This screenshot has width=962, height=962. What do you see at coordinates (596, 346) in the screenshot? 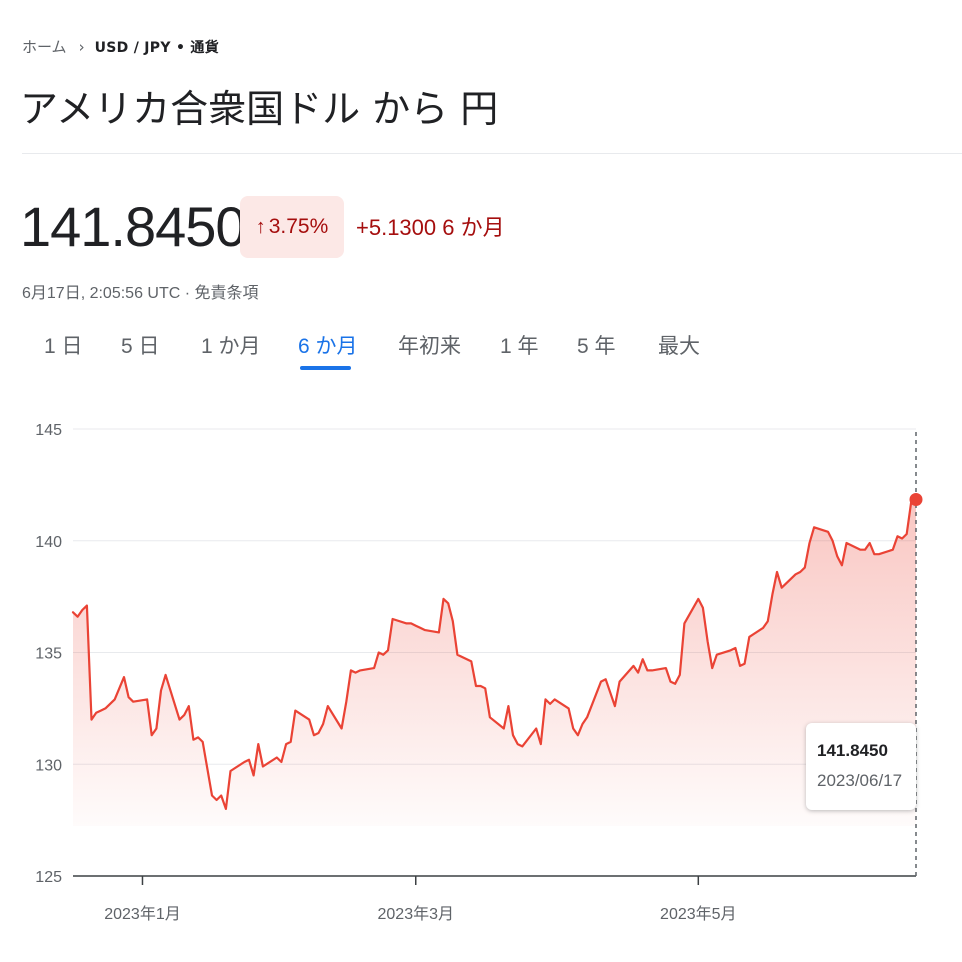
I see `tab-5y: 5 年` at bounding box center [596, 346].